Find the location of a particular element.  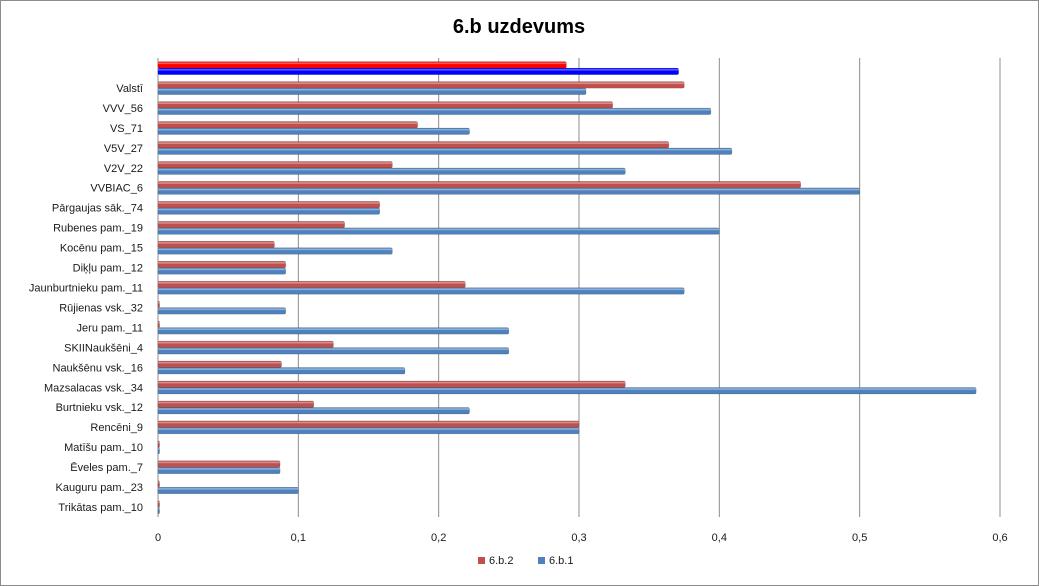

category-label: VS_71 is located at coordinates (126, 129).